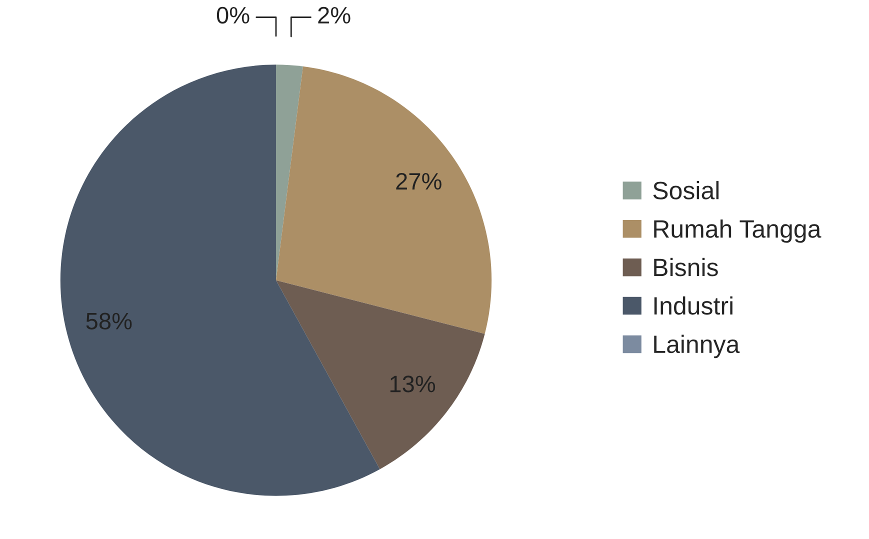 The width and height of the screenshot is (869, 539). What do you see at coordinates (419, 181) in the screenshot?
I see `data-label: 27%` at bounding box center [419, 181].